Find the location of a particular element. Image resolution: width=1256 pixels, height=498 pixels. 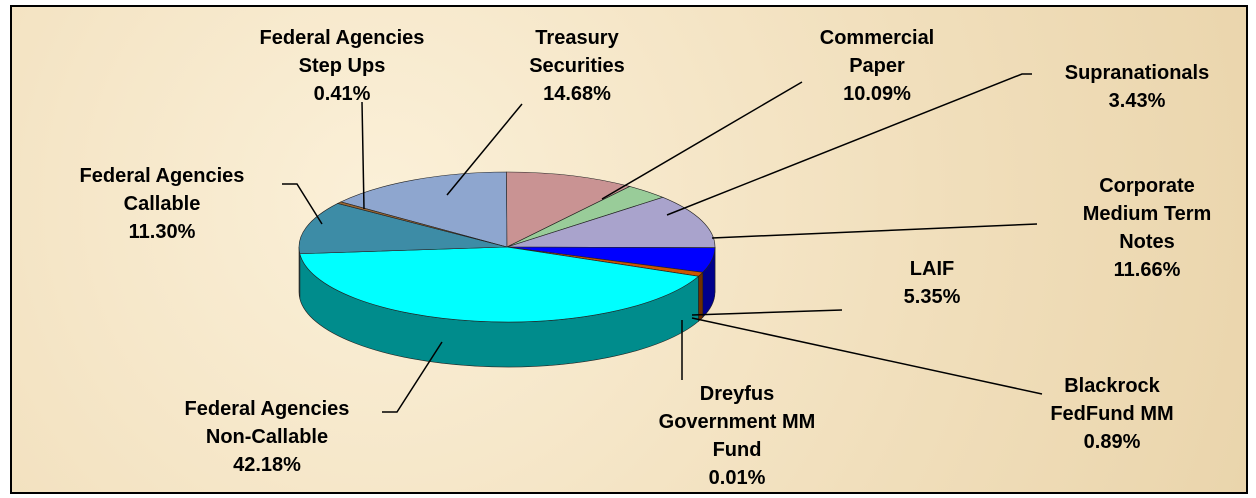

category-label: LAIF is located at coordinates (932, 269).